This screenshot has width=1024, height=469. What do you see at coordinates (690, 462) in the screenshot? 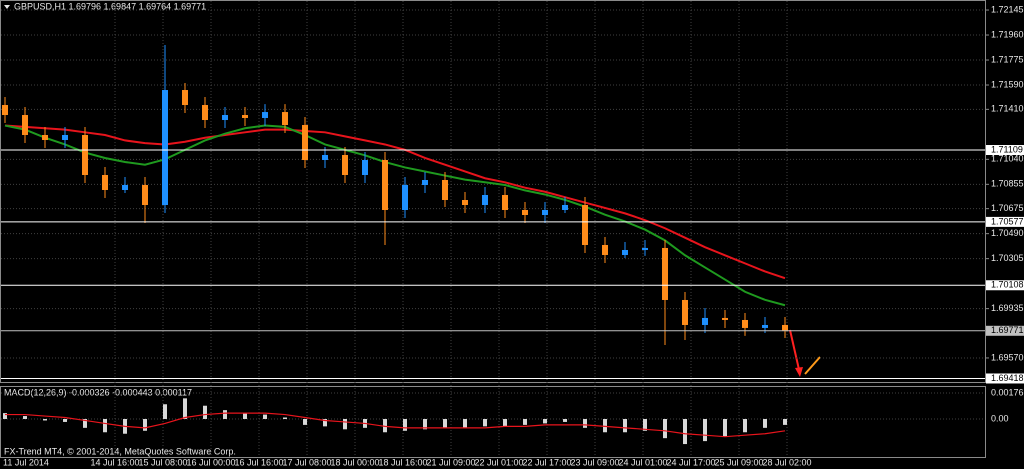
I see `x-tick-label: 24 Jul 17:00` at bounding box center [690, 462].